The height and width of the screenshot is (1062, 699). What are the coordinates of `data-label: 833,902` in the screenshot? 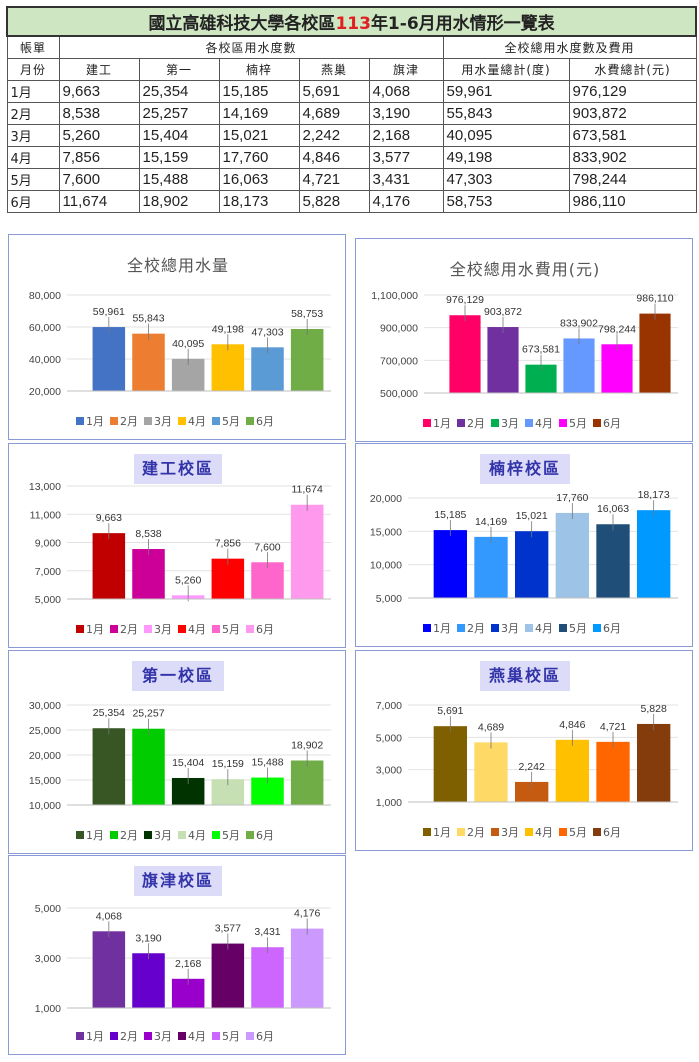 It's located at (579, 323).